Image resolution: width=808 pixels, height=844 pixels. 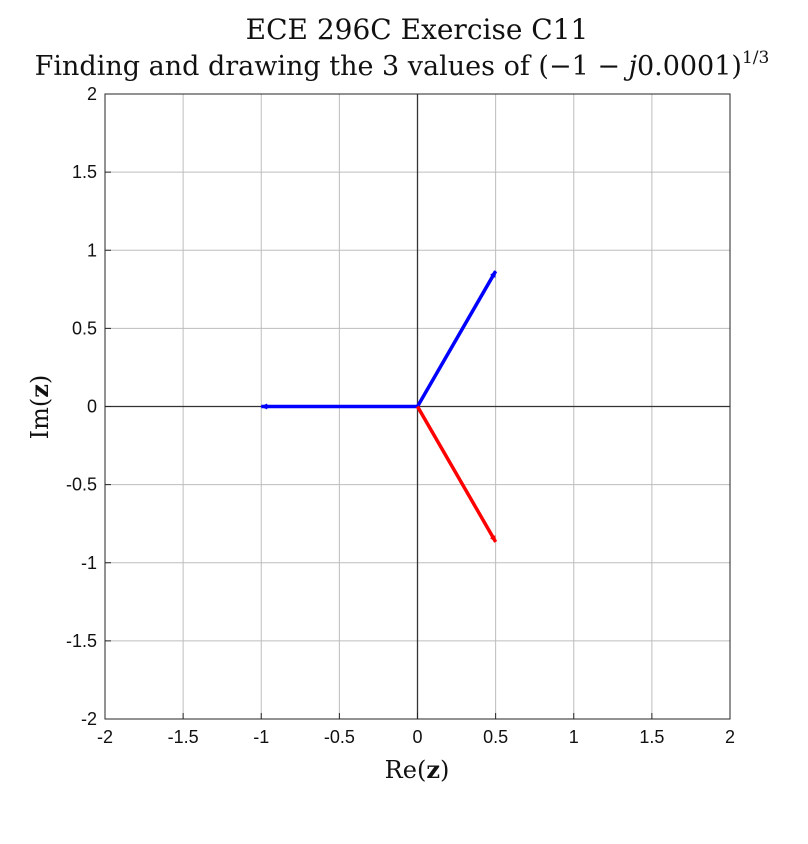 I want to click on y-tick-label: 2, so click(x=92, y=94).